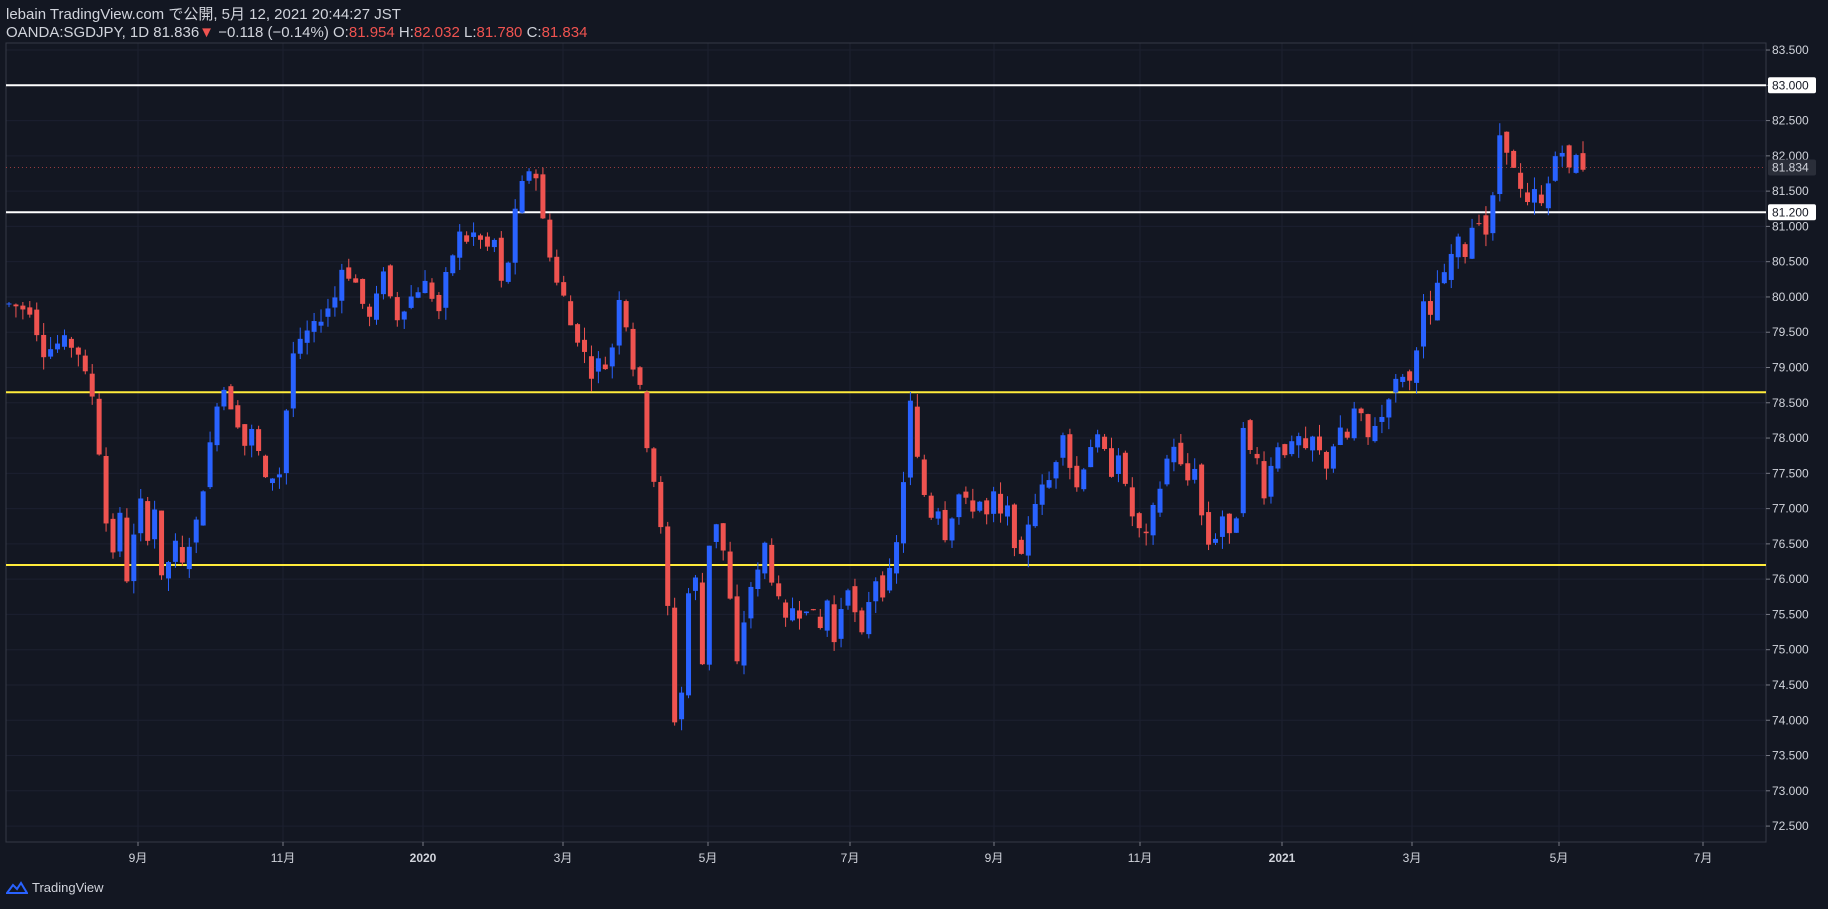 The image size is (1828, 909). I want to click on y-tick-label: 74.000, so click(1790, 720).